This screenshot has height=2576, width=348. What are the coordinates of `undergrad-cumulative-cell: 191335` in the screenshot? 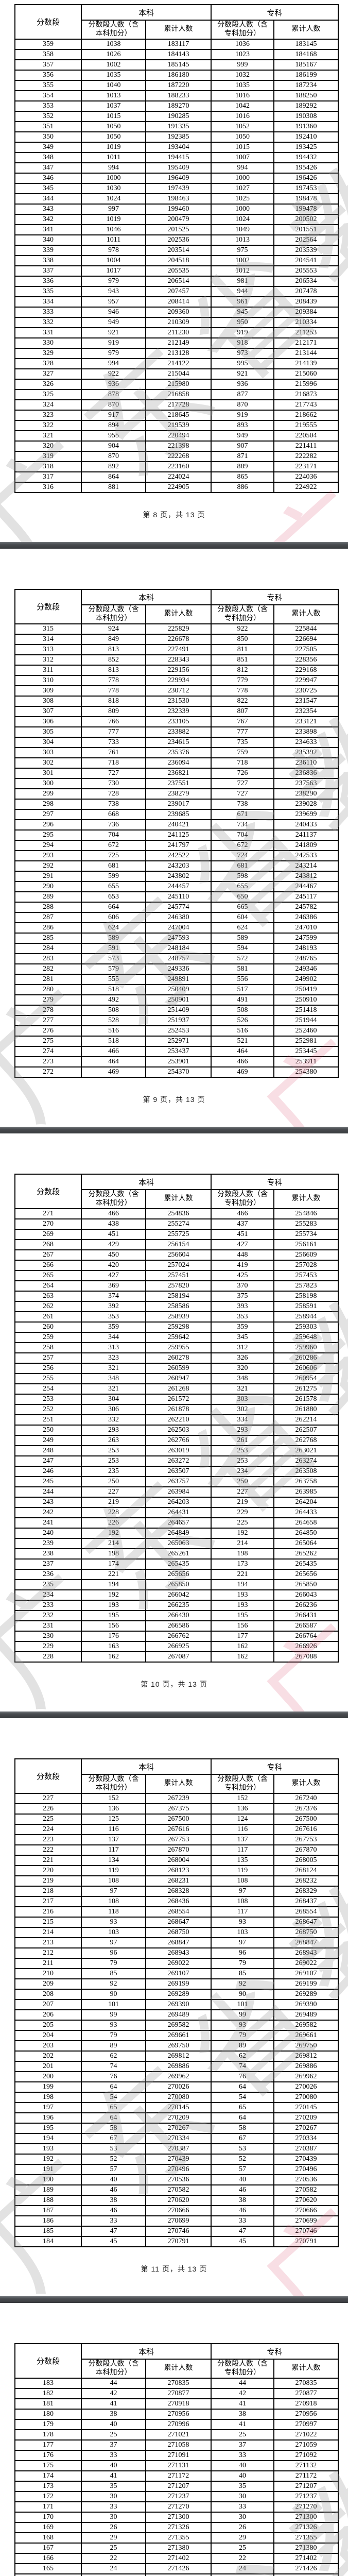 It's located at (178, 127).